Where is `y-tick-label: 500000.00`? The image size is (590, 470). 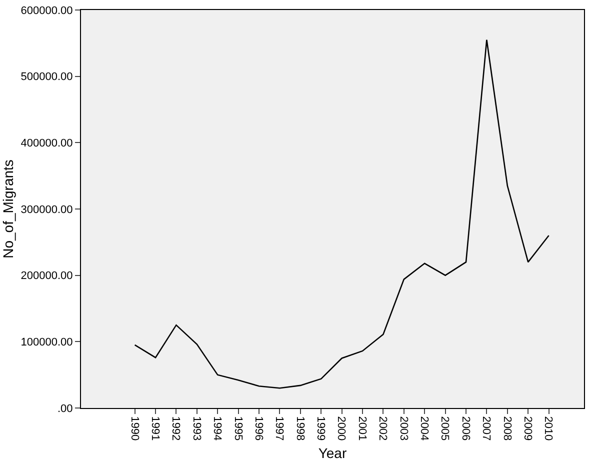 y-tick-label: 500000.00 is located at coordinates (46, 77).